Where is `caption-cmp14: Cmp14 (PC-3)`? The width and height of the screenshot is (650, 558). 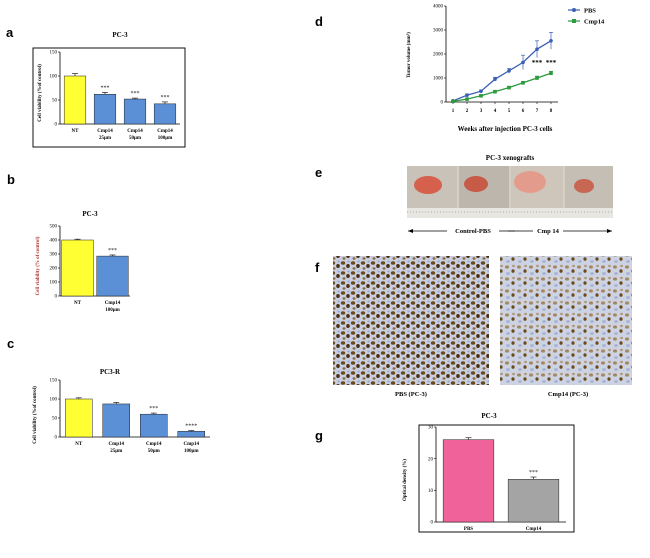
caption-cmp14: Cmp14 (PC-3) is located at coordinates (568, 394).